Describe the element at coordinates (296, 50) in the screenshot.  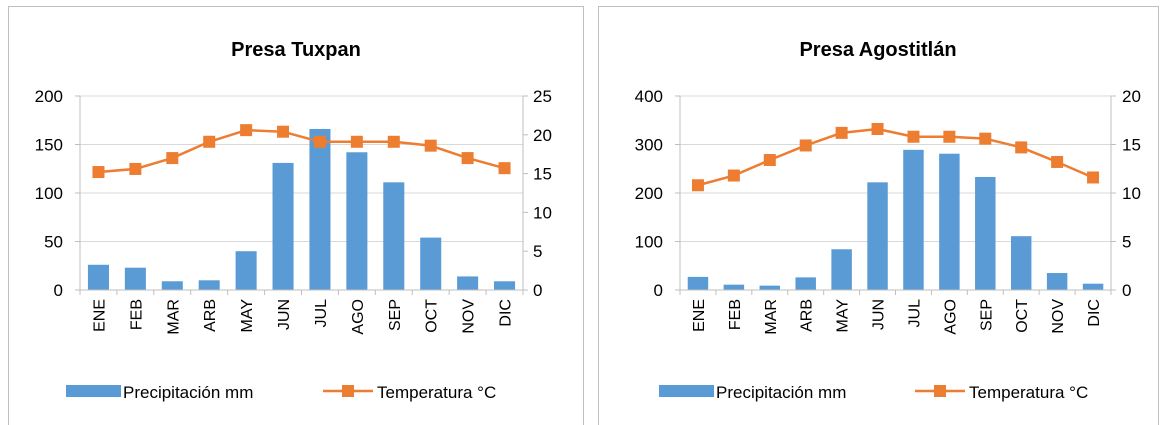
I see `chart-title: Presa Tuxpan` at that location.